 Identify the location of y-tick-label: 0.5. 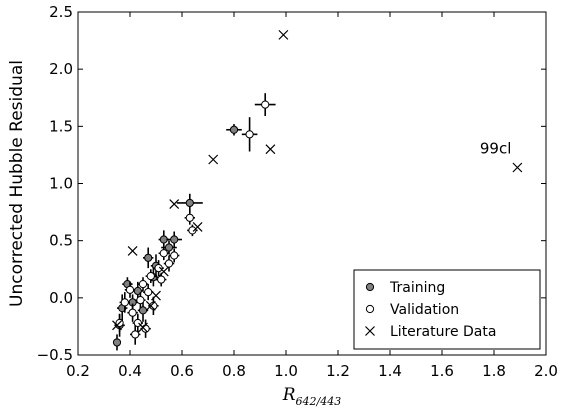
(61, 241).